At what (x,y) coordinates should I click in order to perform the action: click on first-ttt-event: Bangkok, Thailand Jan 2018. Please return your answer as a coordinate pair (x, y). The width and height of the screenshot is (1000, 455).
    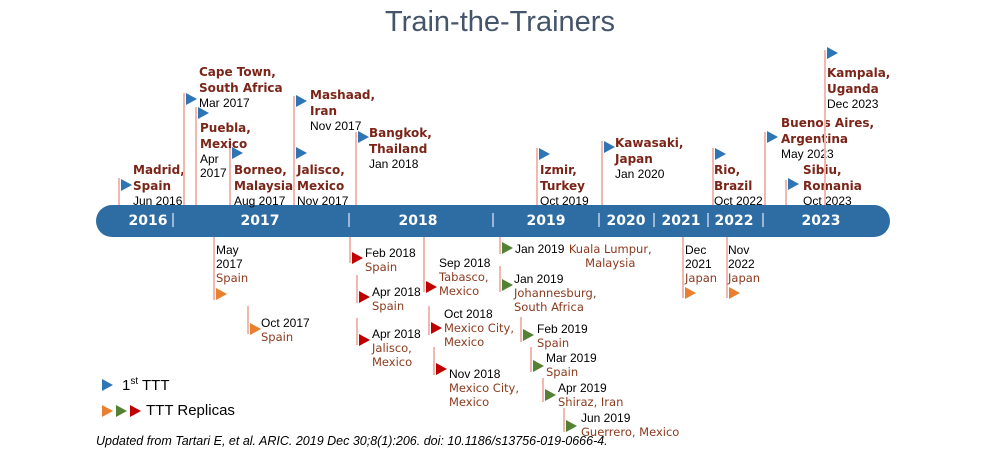
    Looking at the image, I should click on (400, 148).